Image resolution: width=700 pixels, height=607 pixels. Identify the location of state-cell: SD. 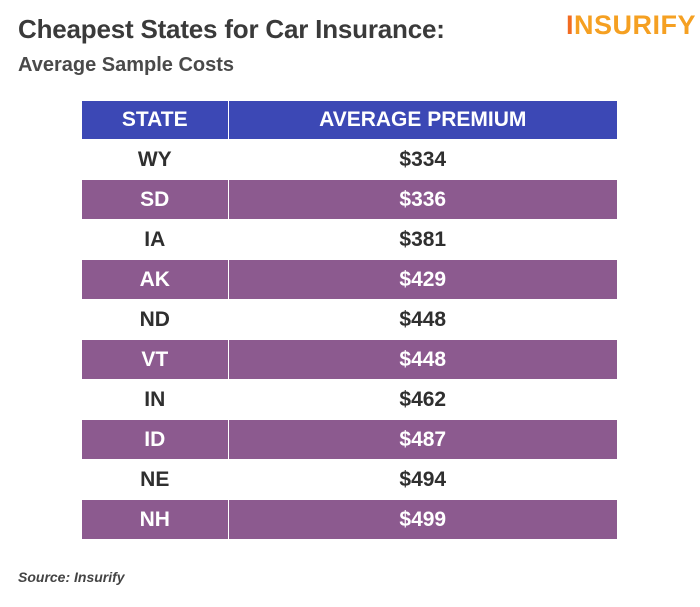
(155, 199).